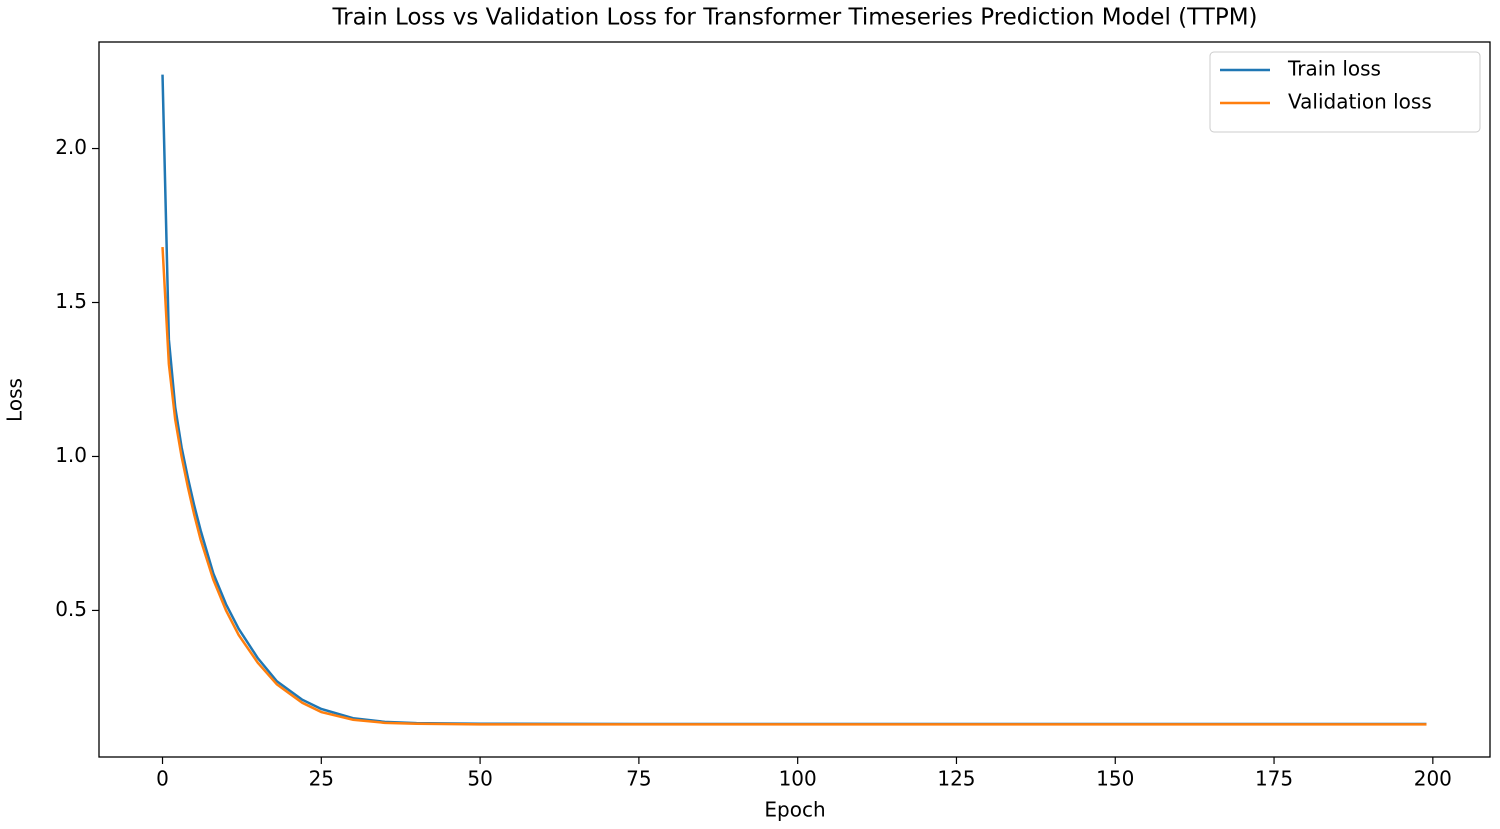 The height and width of the screenshot is (829, 1500). What do you see at coordinates (1115, 779) in the screenshot?
I see `x-tick-label: 150` at bounding box center [1115, 779].